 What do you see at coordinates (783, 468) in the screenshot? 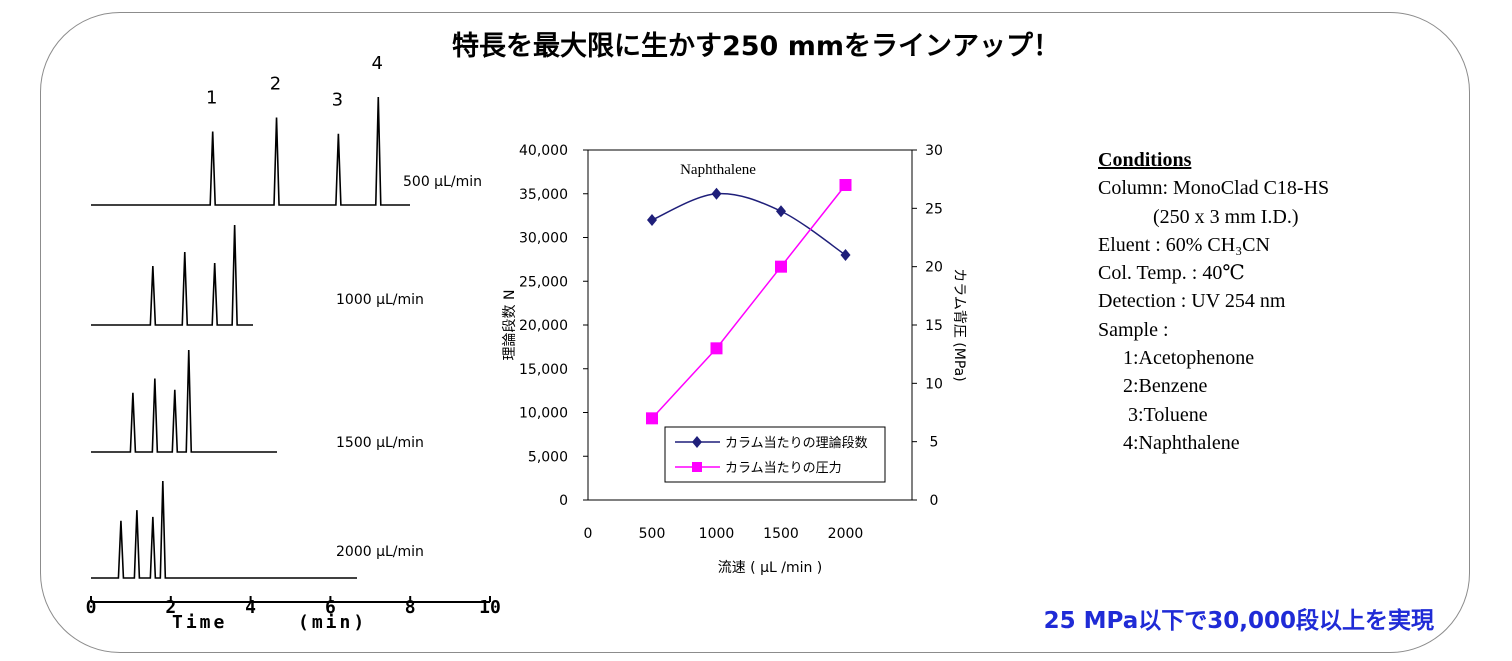
I see `legend-label-pressure: カラム当たりの圧力` at bounding box center [783, 468].